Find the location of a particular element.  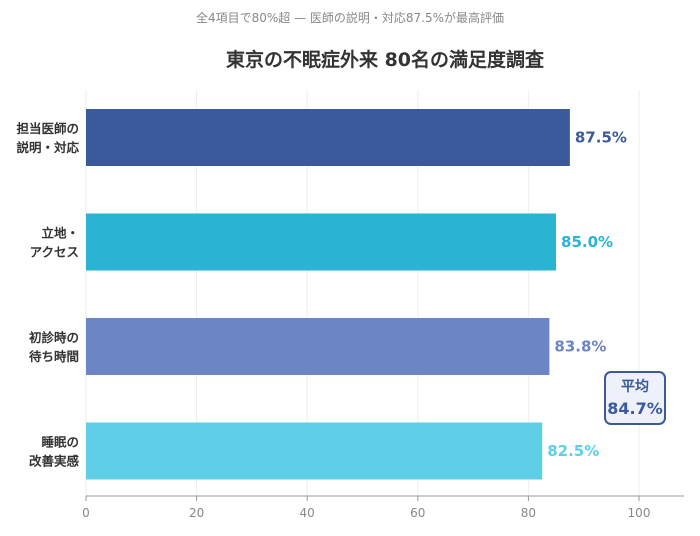

category-label: 立地・ is located at coordinates (60, 233).